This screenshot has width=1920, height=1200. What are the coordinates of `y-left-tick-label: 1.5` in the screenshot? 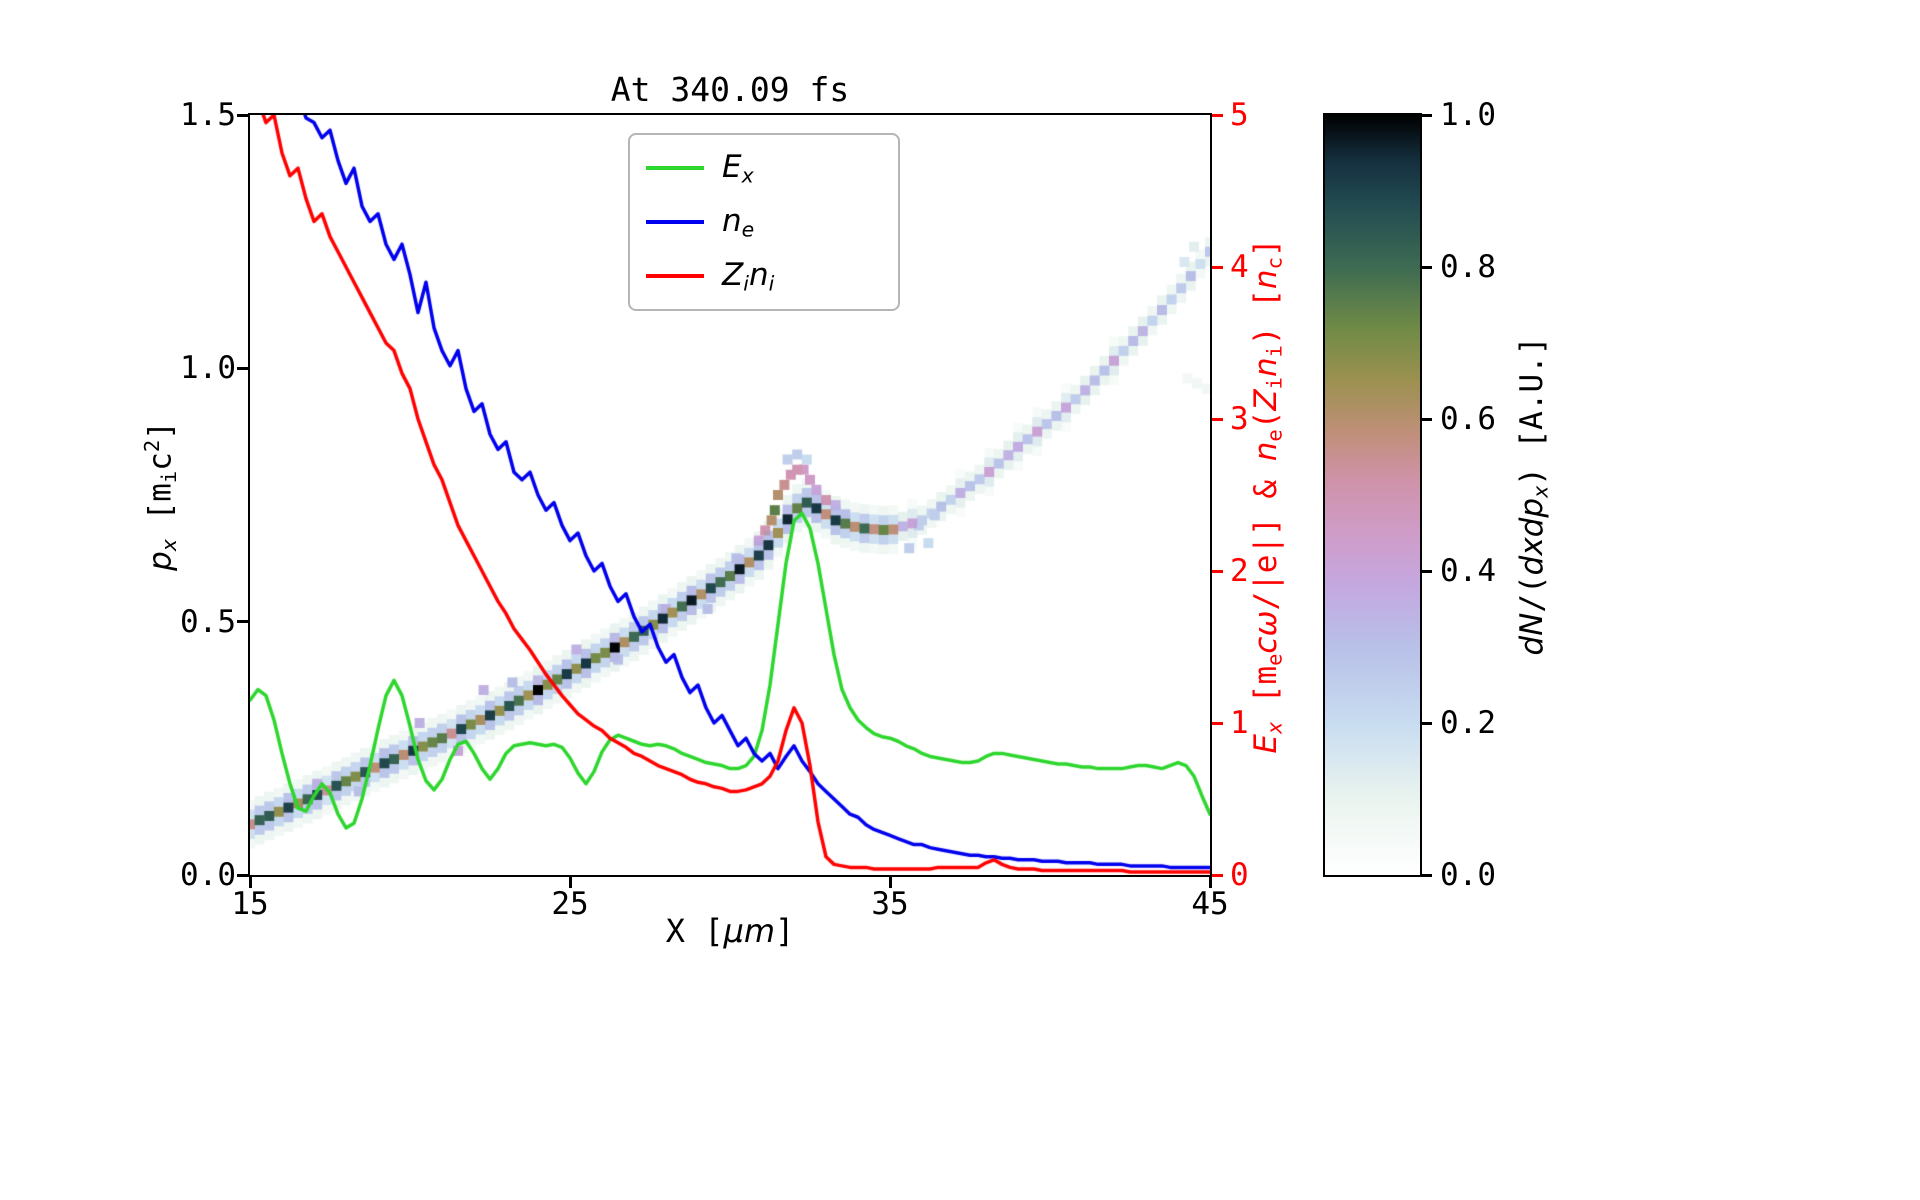 It's located at (208, 115).